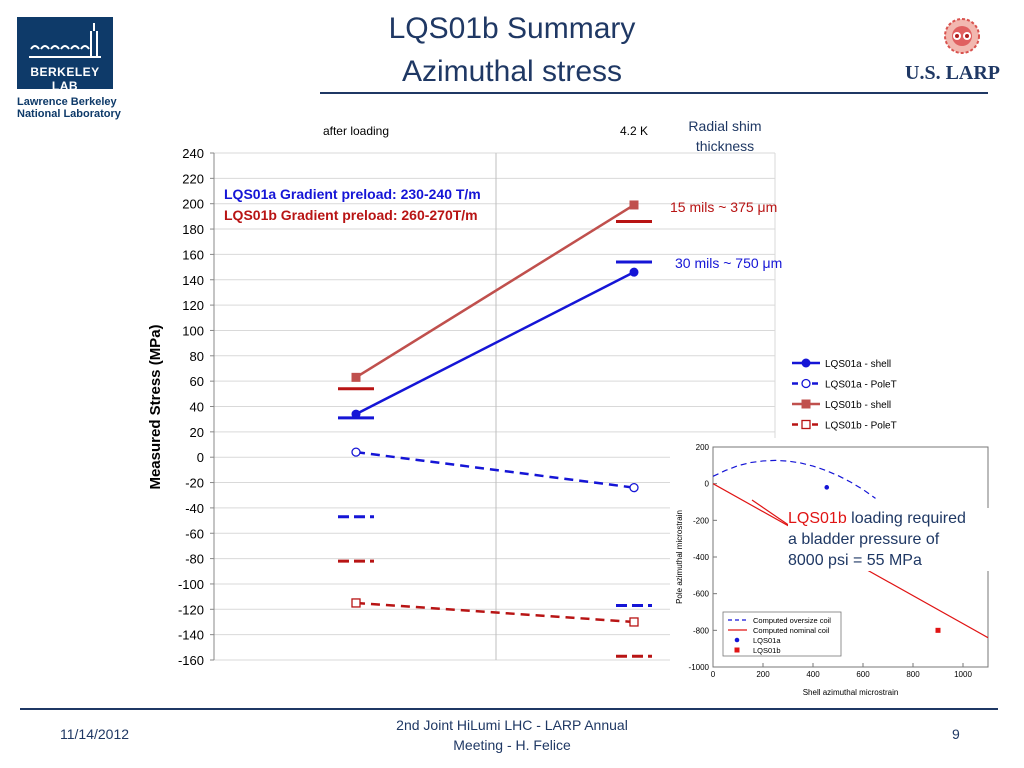  What do you see at coordinates (352, 194) in the screenshot?
I see `preload-annotation-a: LQS01a Gradient preload: 230-240 T/m` at bounding box center [352, 194].